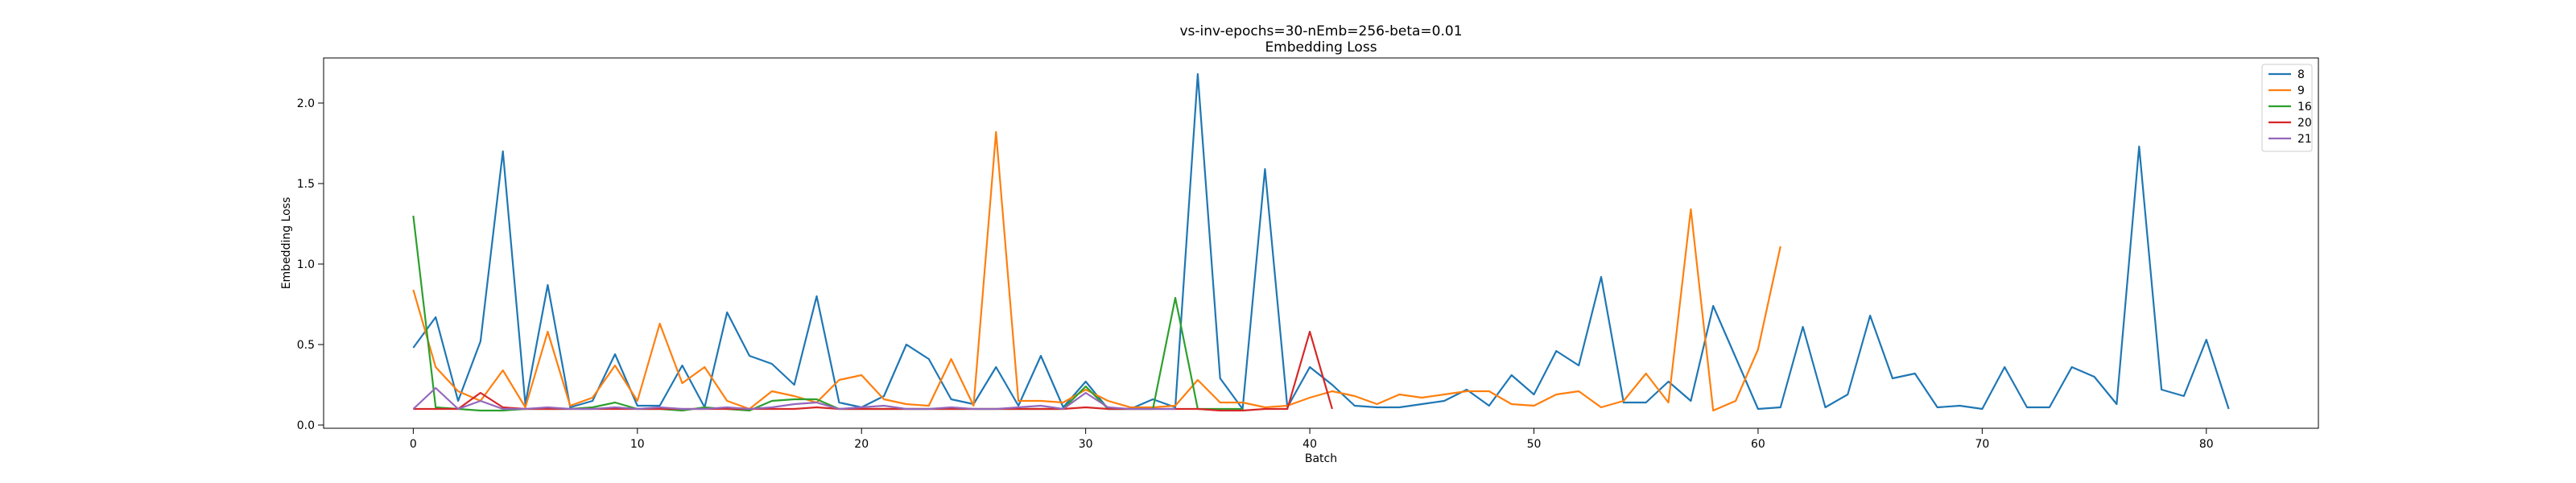 The height and width of the screenshot is (483, 2576). I want to click on chart-title: vs-inv-epochs=30-nEmb=256-beta=0.01, so click(1320, 31).